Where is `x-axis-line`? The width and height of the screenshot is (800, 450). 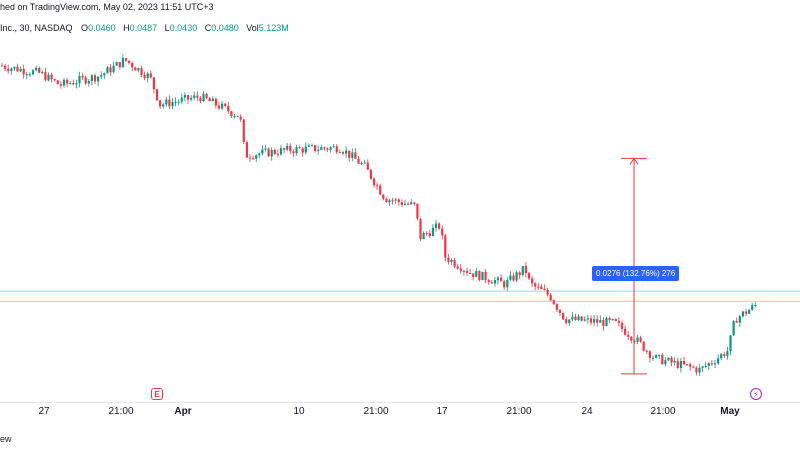 x-axis-line is located at coordinates (400, 402).